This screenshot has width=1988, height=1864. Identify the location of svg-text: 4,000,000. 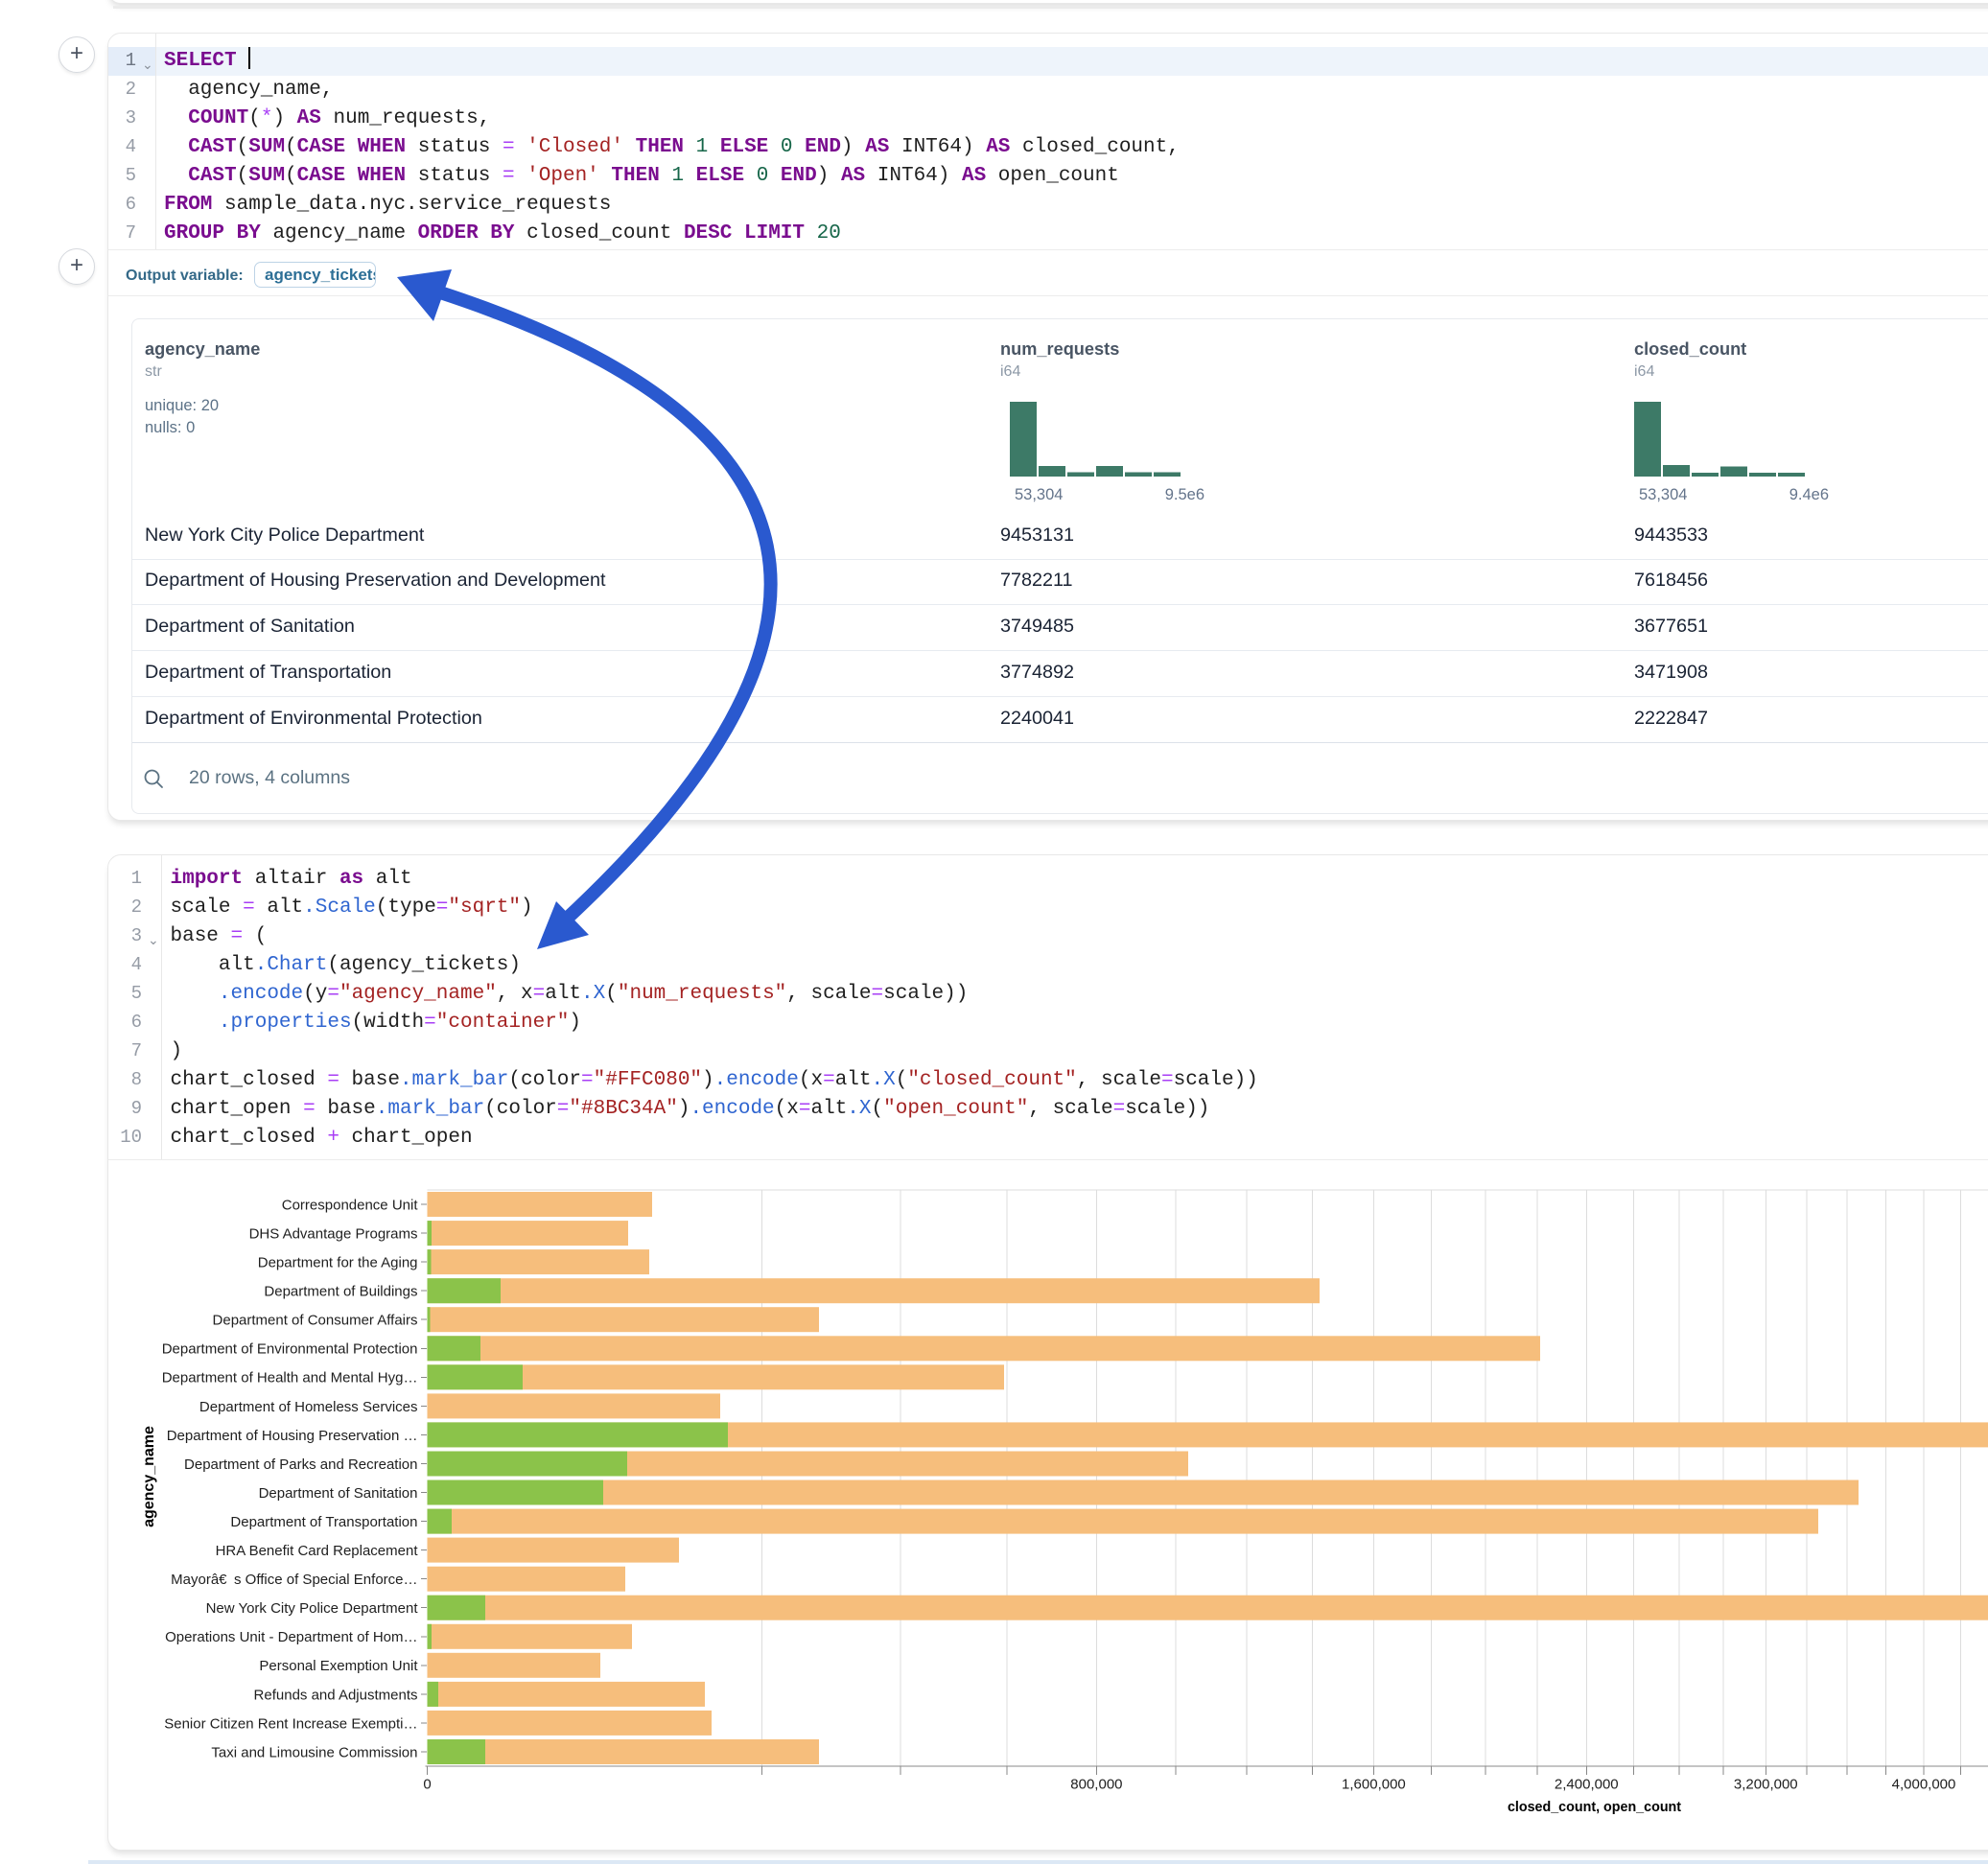
(1924, 1785).